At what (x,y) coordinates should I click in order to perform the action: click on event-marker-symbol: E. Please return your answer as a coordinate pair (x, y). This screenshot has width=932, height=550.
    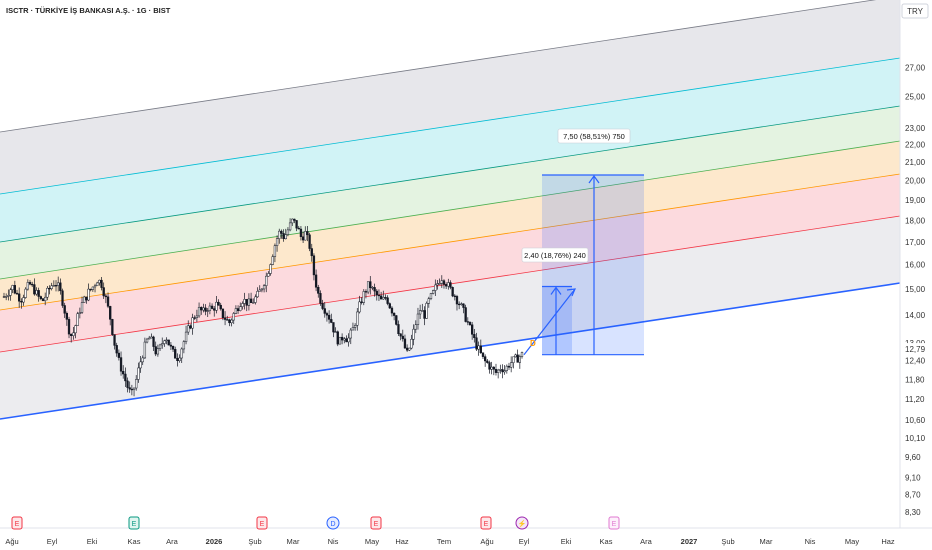
    Looking at the image, I should click on (376, 524).